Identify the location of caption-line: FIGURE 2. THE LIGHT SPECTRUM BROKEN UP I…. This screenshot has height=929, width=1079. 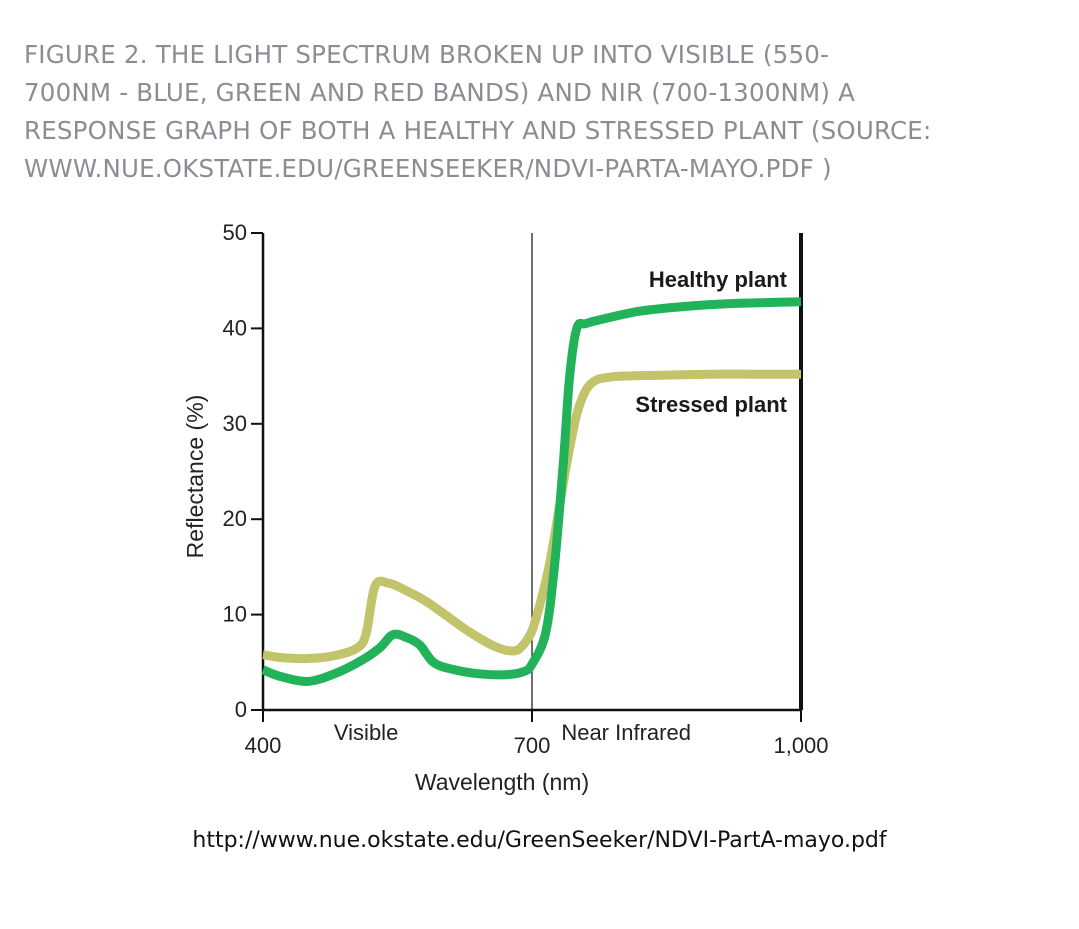
(427, 54).